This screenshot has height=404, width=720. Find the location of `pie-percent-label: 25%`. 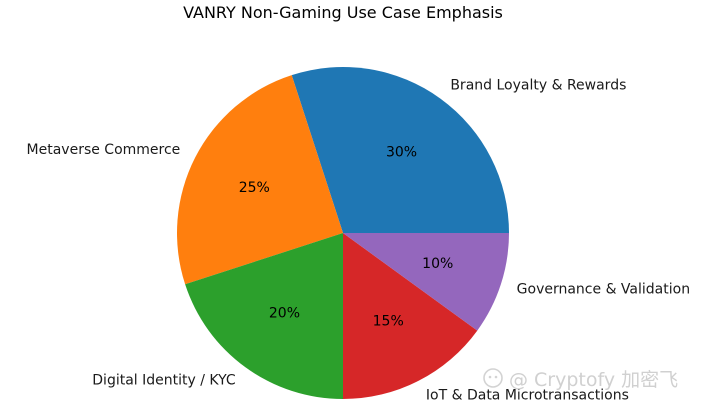

pie-percent-label: 25% is located at coordinates (254, 188).